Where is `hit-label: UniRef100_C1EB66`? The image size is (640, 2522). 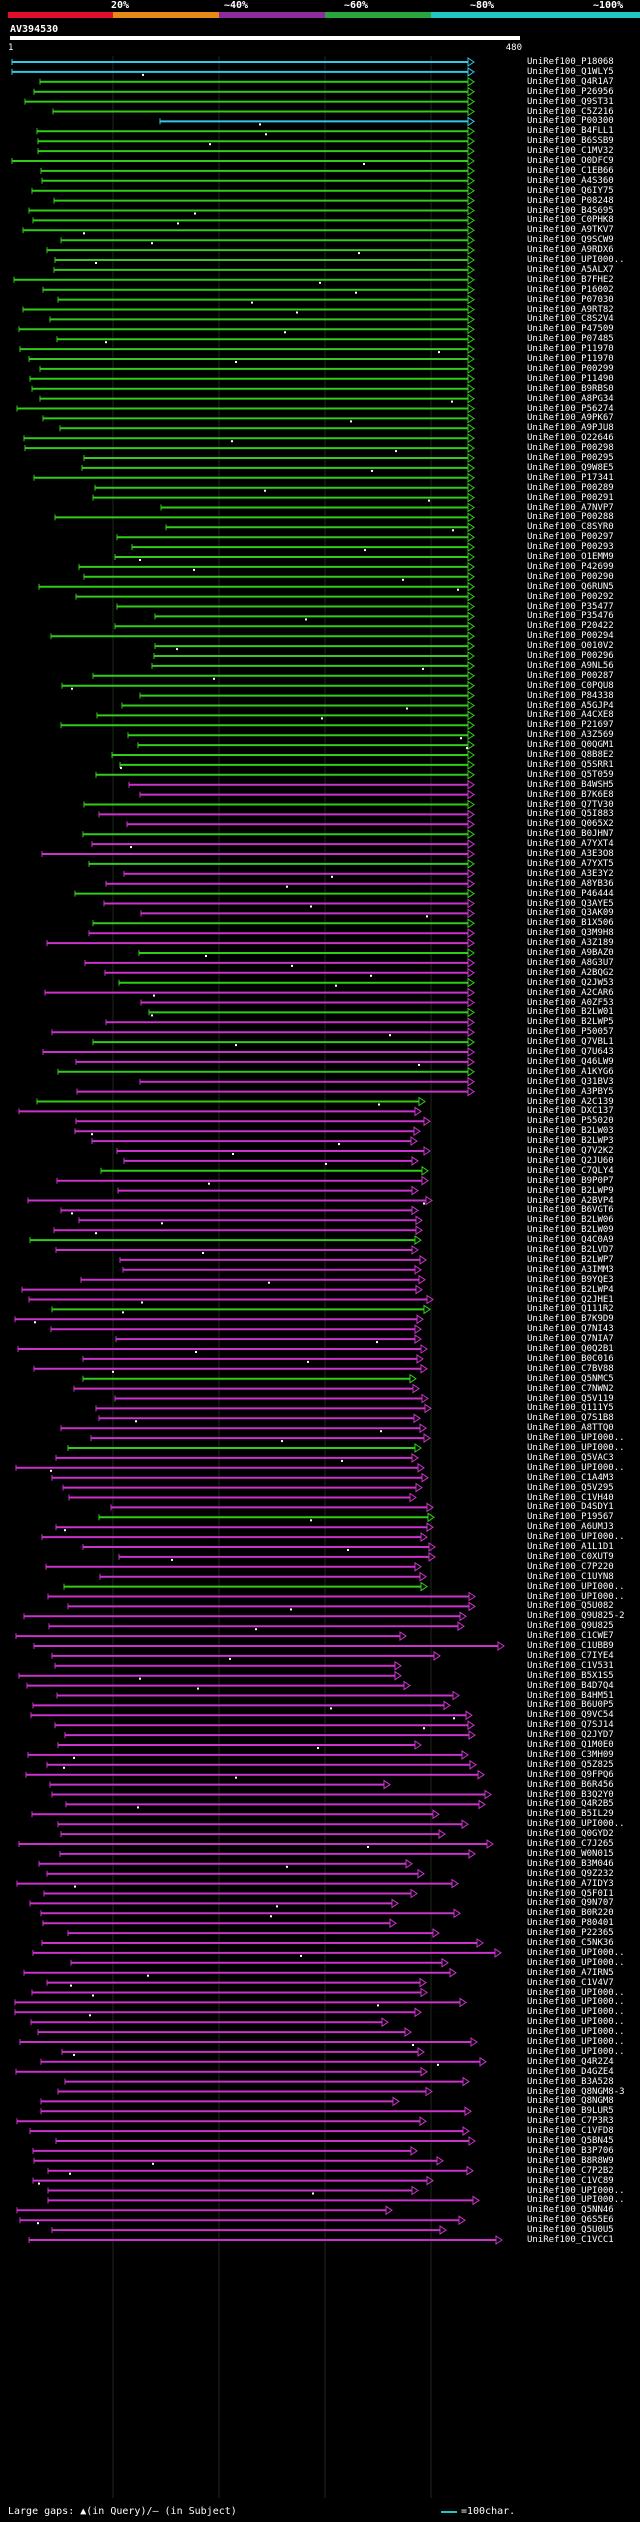
hit-label: UniRef100_C1EB66 is located at coordinates (570, 170).